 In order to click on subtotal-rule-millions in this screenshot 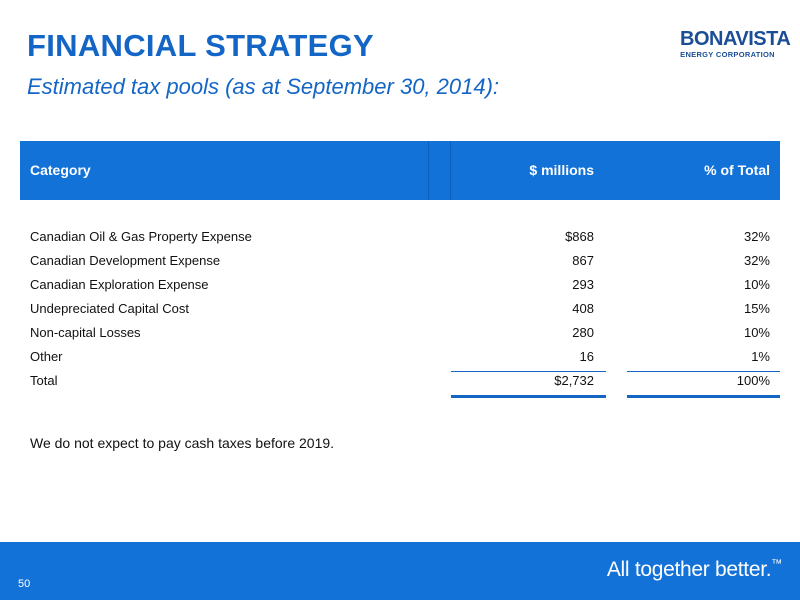, I will do `click(528, 371)`.